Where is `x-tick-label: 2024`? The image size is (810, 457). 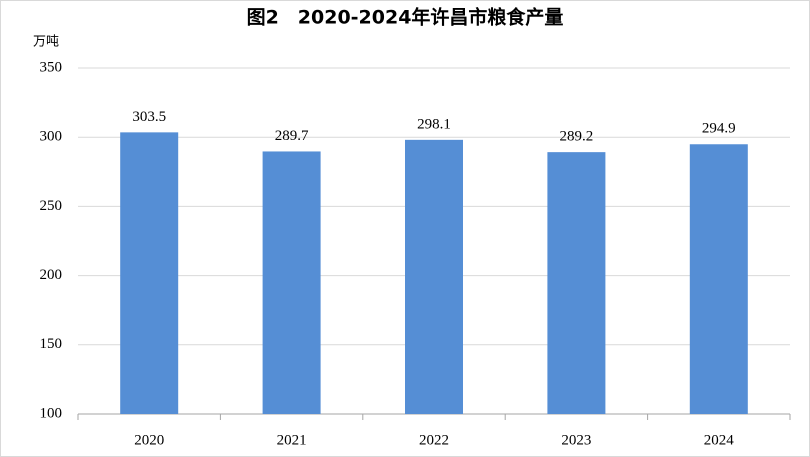 x-tick-label: 2024 is located at coordinates (719, 440).